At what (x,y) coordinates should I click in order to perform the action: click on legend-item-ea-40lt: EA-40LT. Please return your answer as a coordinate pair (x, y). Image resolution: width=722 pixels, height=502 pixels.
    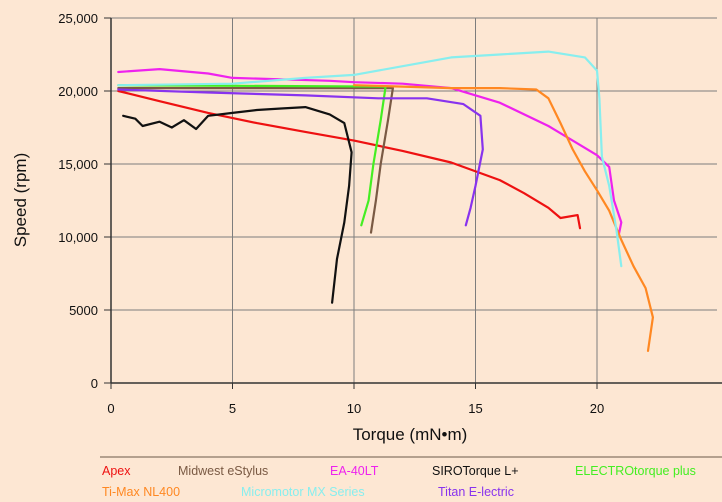
    Looking at the image, I should click on (354, 471).